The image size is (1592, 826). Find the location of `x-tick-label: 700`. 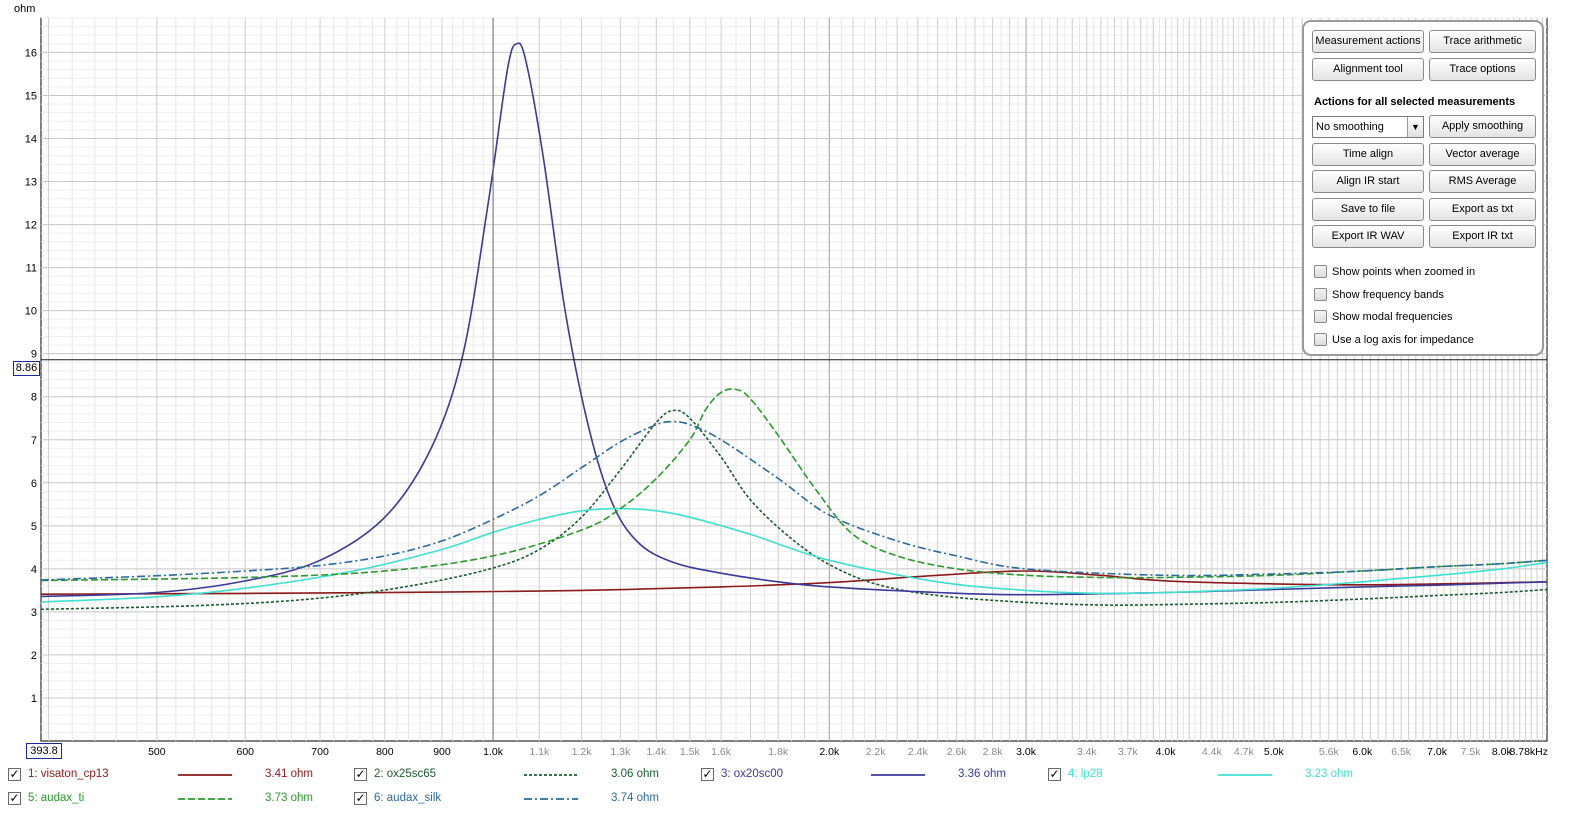

x-tick-label: 700 is located at coordinates (320, 752).